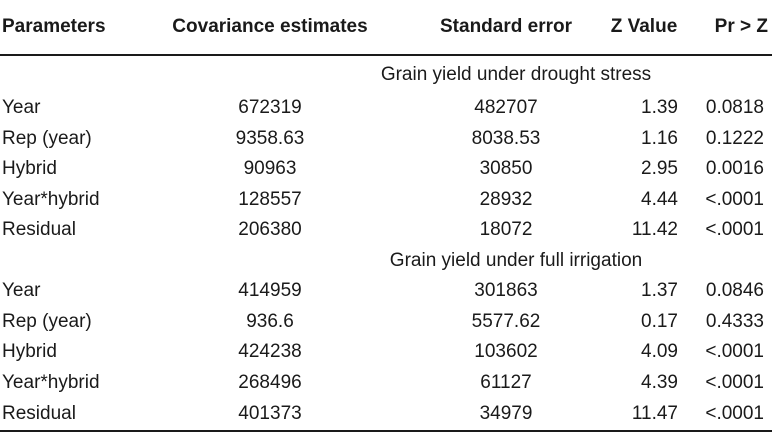 Image resolution: width=772 pixels, height=432 pixels. I want to click on section-row: Grain yield under drought stress, so click(386, 74).